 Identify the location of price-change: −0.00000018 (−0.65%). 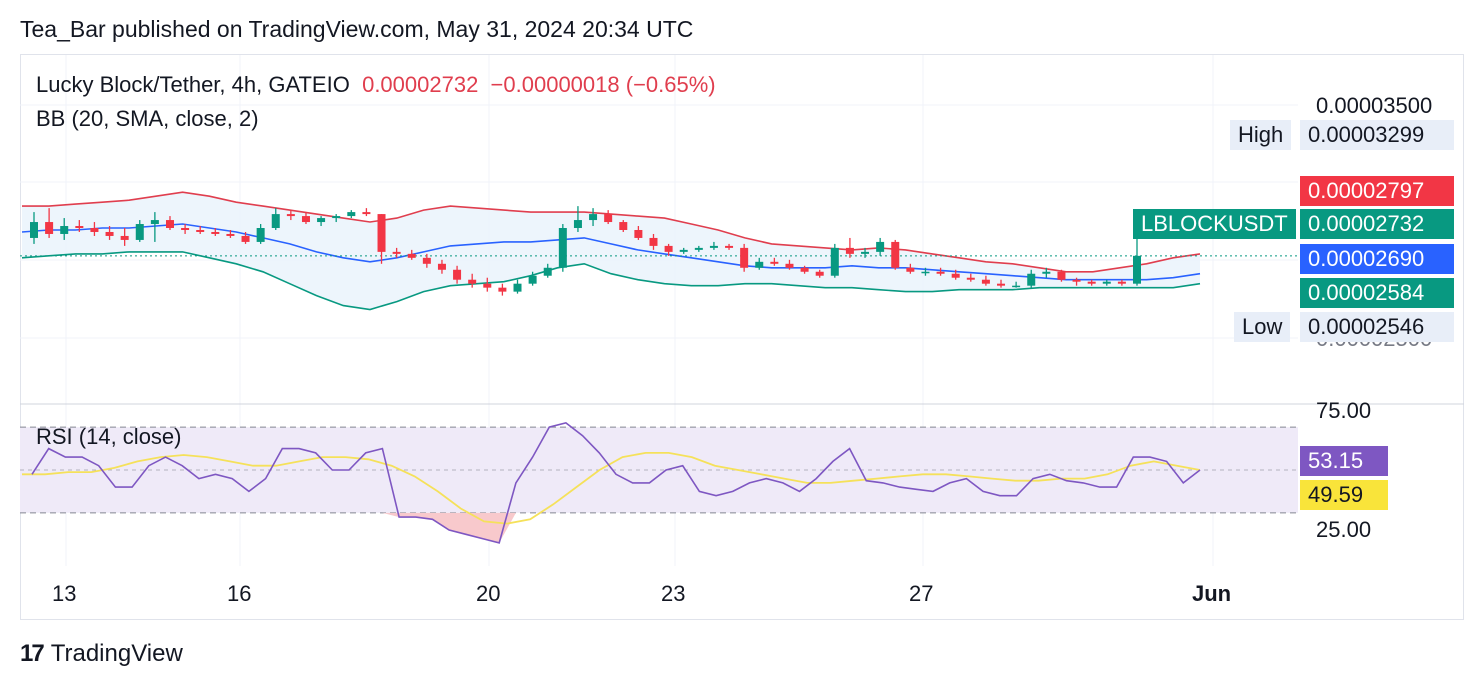
(603, 84).